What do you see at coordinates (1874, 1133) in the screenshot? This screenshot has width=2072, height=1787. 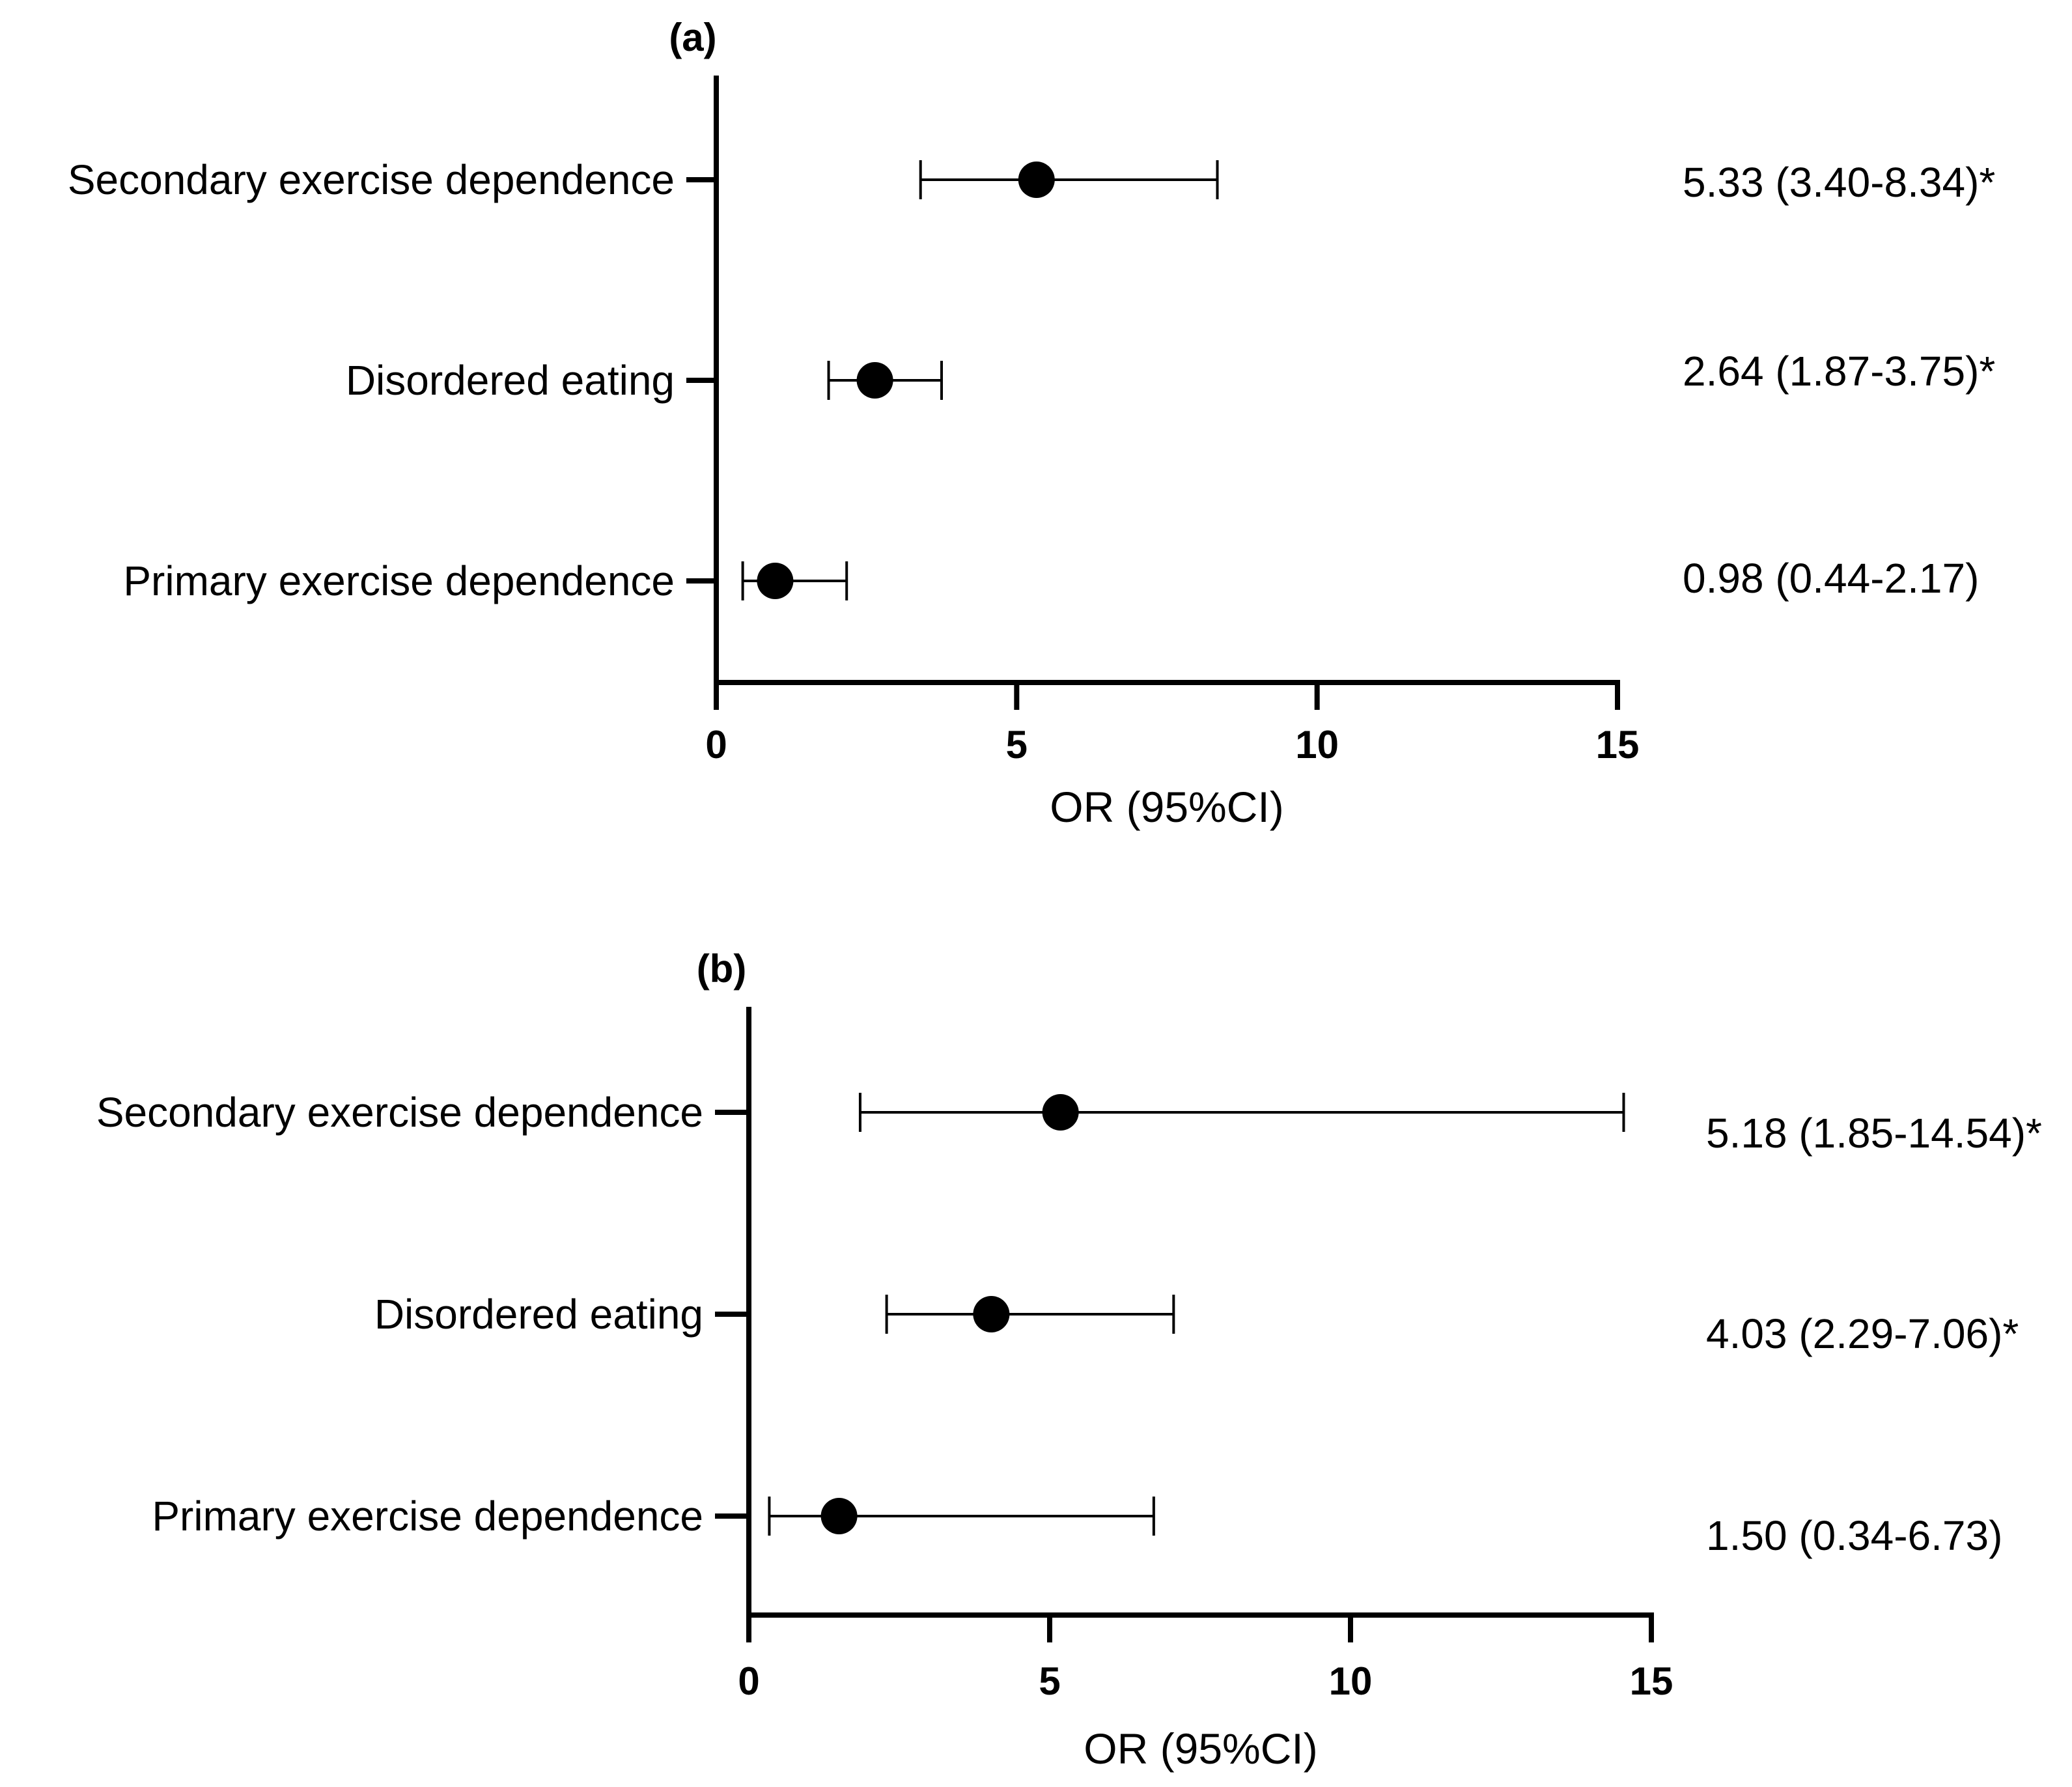 I see `or-value-label: 5.18 (1.85-14.54)*` at bounding box center [1874, 1133].